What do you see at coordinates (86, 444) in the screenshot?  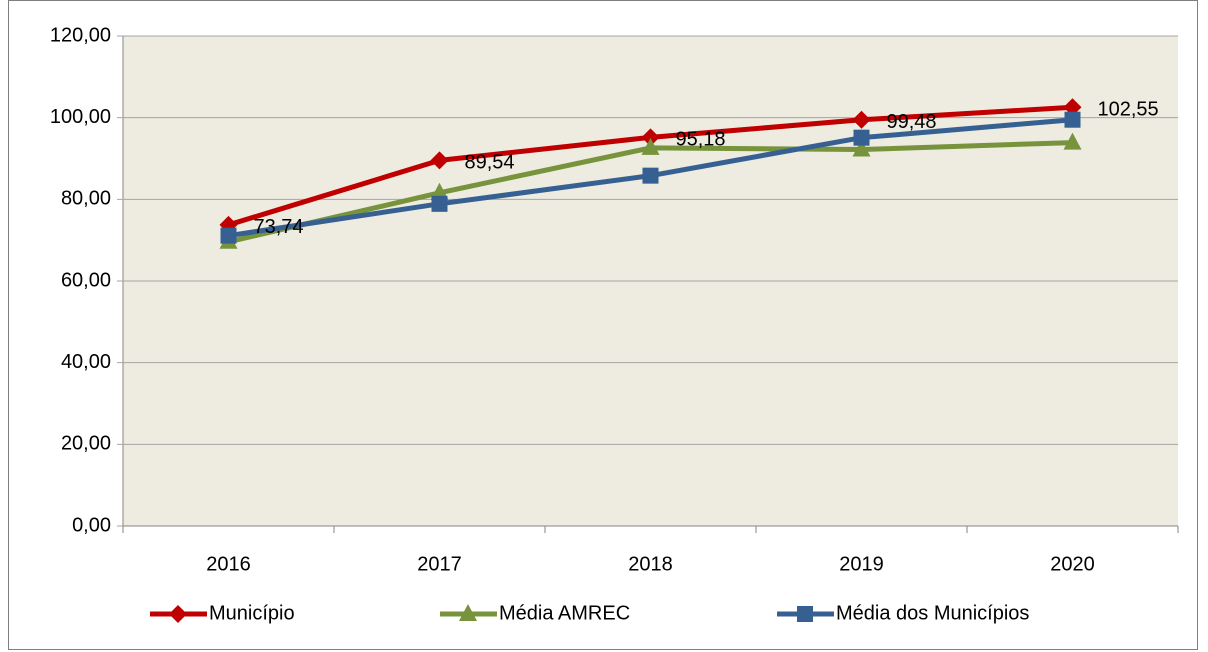 I see `y-tick-label: 20,00` at bounding box center [86, 444].